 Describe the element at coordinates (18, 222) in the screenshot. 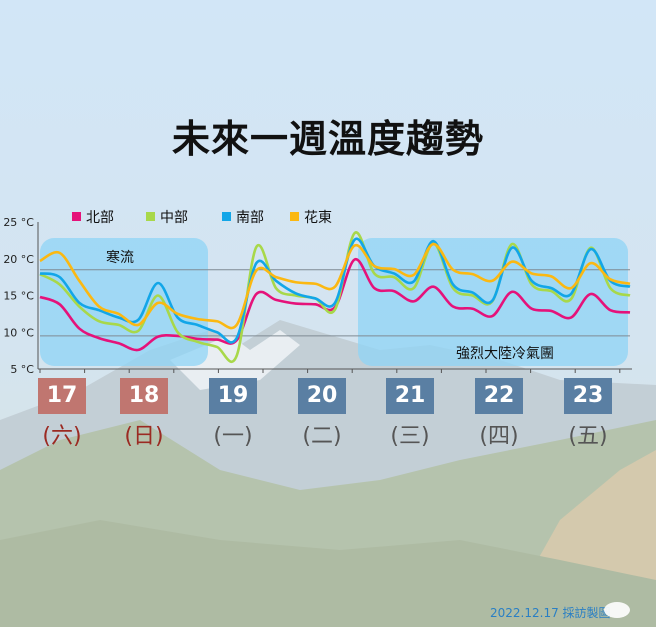

I see `y-tick-label: 25 °C` at that location.